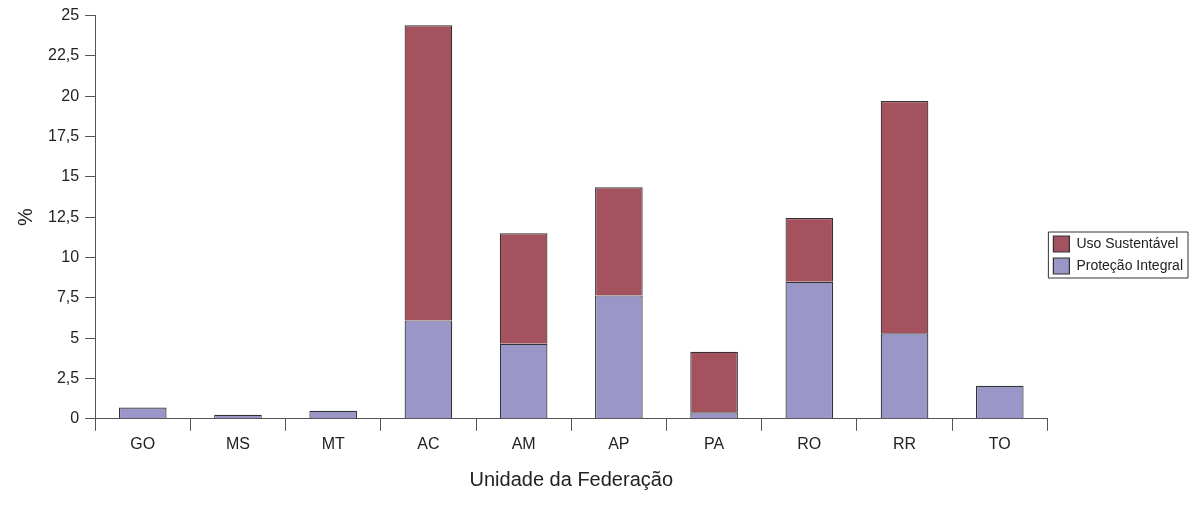 The image size is (1193, 506). Describe the element at coordinates (143, 443) in the screenshot. I see `x-tick-label: GO` at that location.